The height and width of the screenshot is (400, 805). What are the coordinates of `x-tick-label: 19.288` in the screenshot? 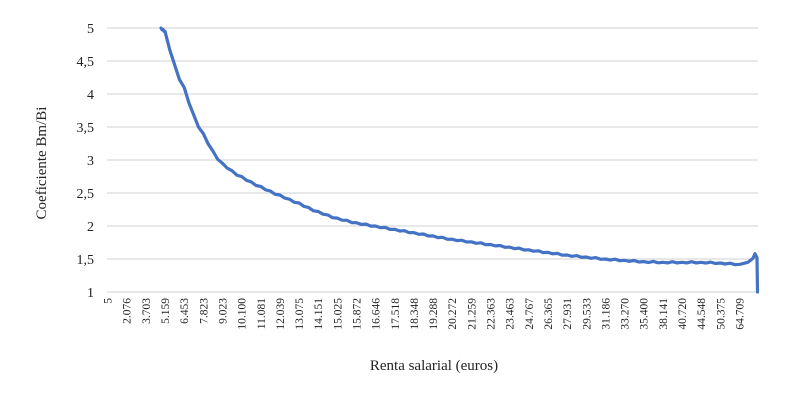 It's located at (434, 314).